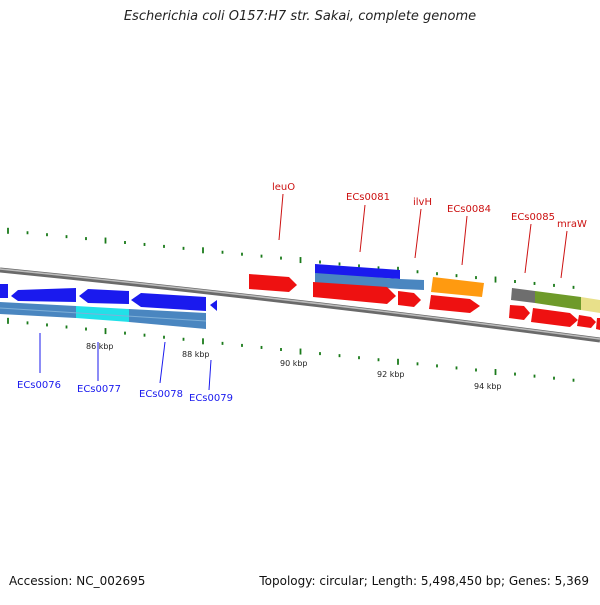 The width and height of the screenshot is (600, 605). Describe the element at coordinates (162, 362) in the screenshot. I see `leader-ECs0078` at that location.